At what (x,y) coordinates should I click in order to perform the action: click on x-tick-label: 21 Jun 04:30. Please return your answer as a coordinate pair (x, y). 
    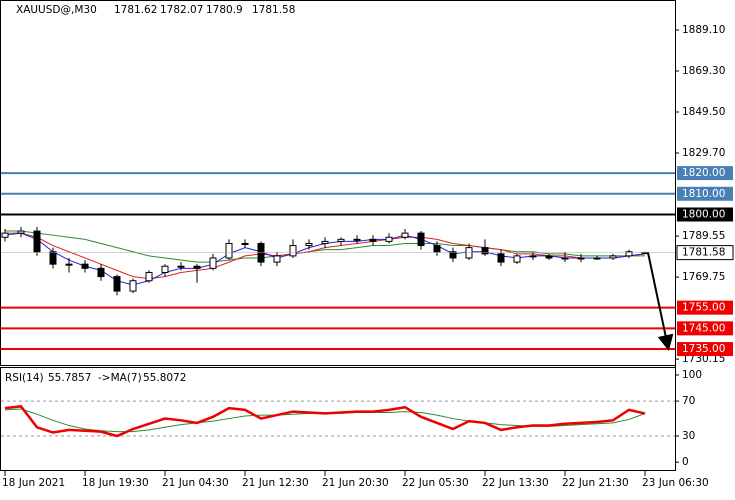
    Looking at the image, I should click on (195, 483).